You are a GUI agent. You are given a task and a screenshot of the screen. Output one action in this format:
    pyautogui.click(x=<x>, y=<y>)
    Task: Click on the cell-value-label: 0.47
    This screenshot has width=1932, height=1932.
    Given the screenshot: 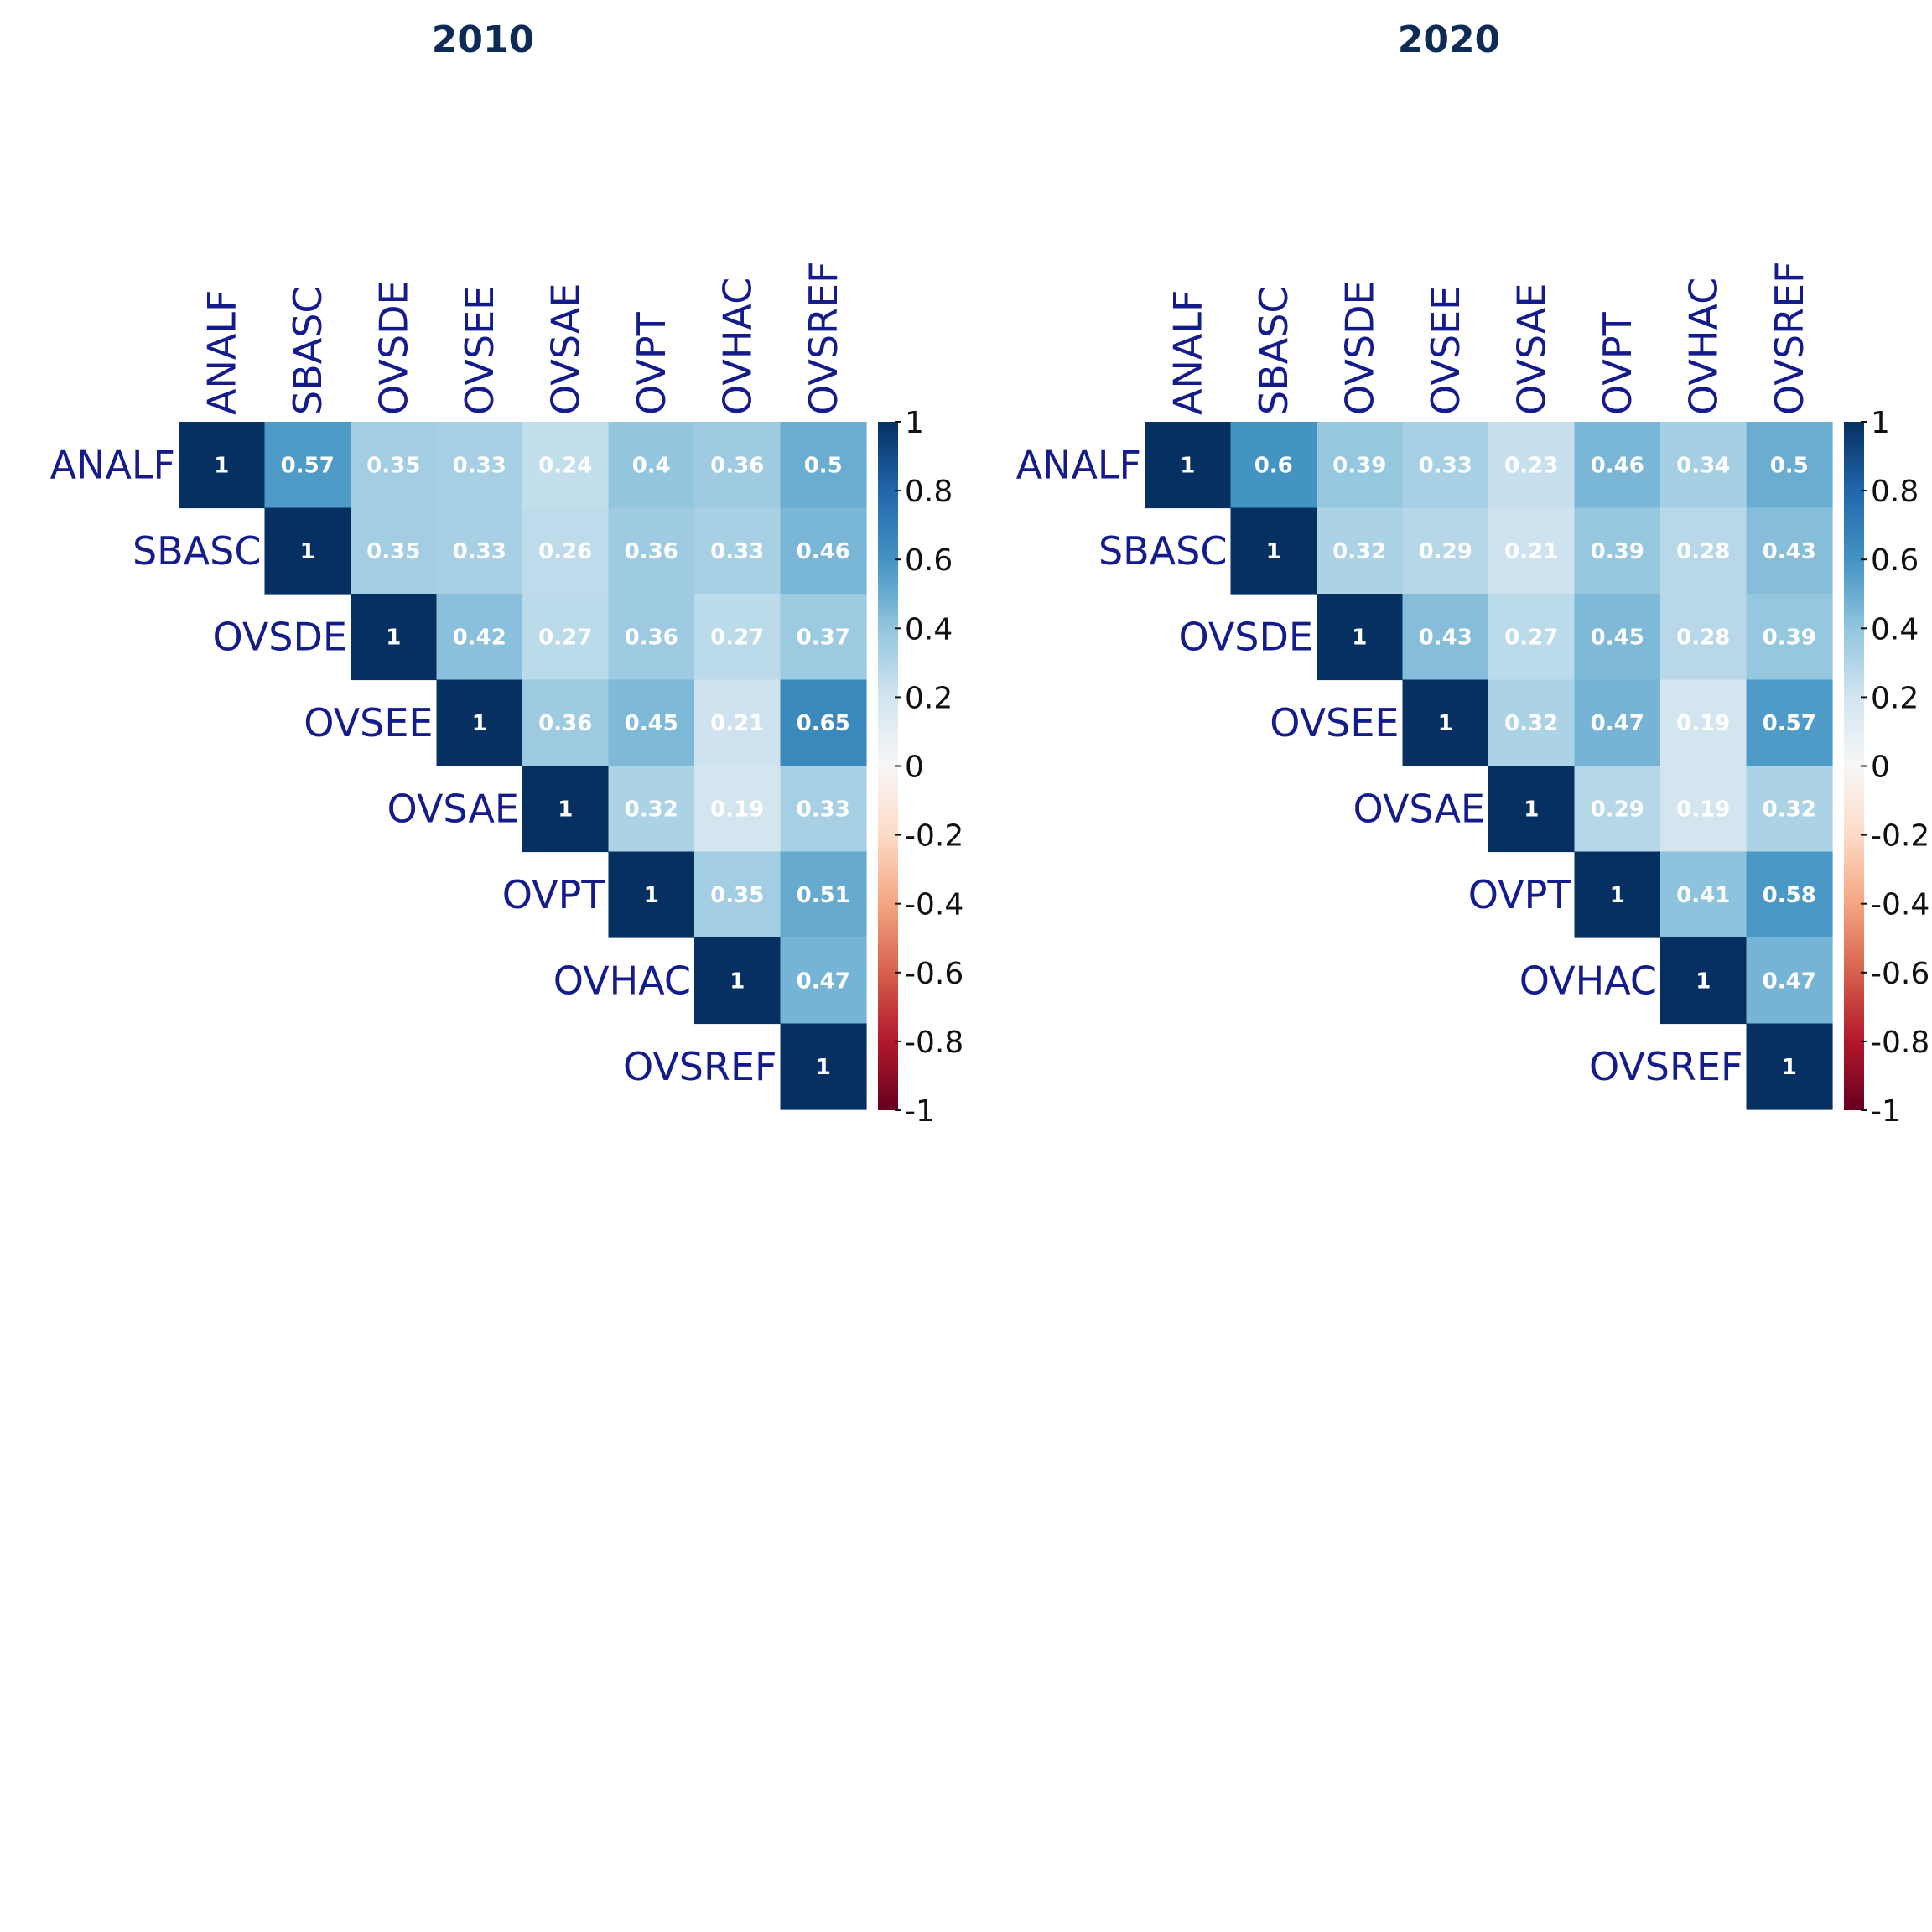 What is the action you would take?
    pyautogui.click(x=1617, y=723)
    